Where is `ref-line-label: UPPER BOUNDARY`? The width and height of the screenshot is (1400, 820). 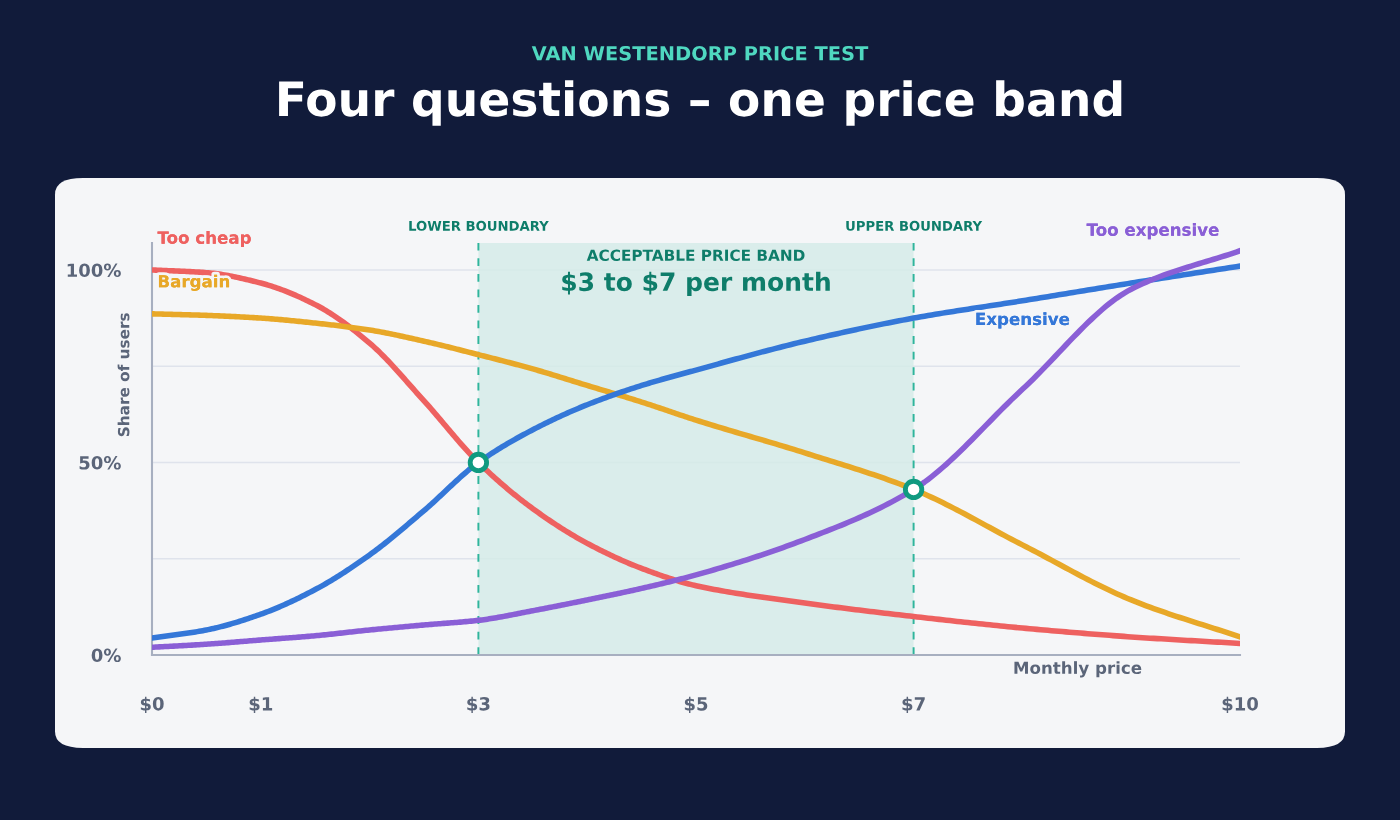
ref-line-label: UPPER BOUNDARY is located at coordinates (914, 225).